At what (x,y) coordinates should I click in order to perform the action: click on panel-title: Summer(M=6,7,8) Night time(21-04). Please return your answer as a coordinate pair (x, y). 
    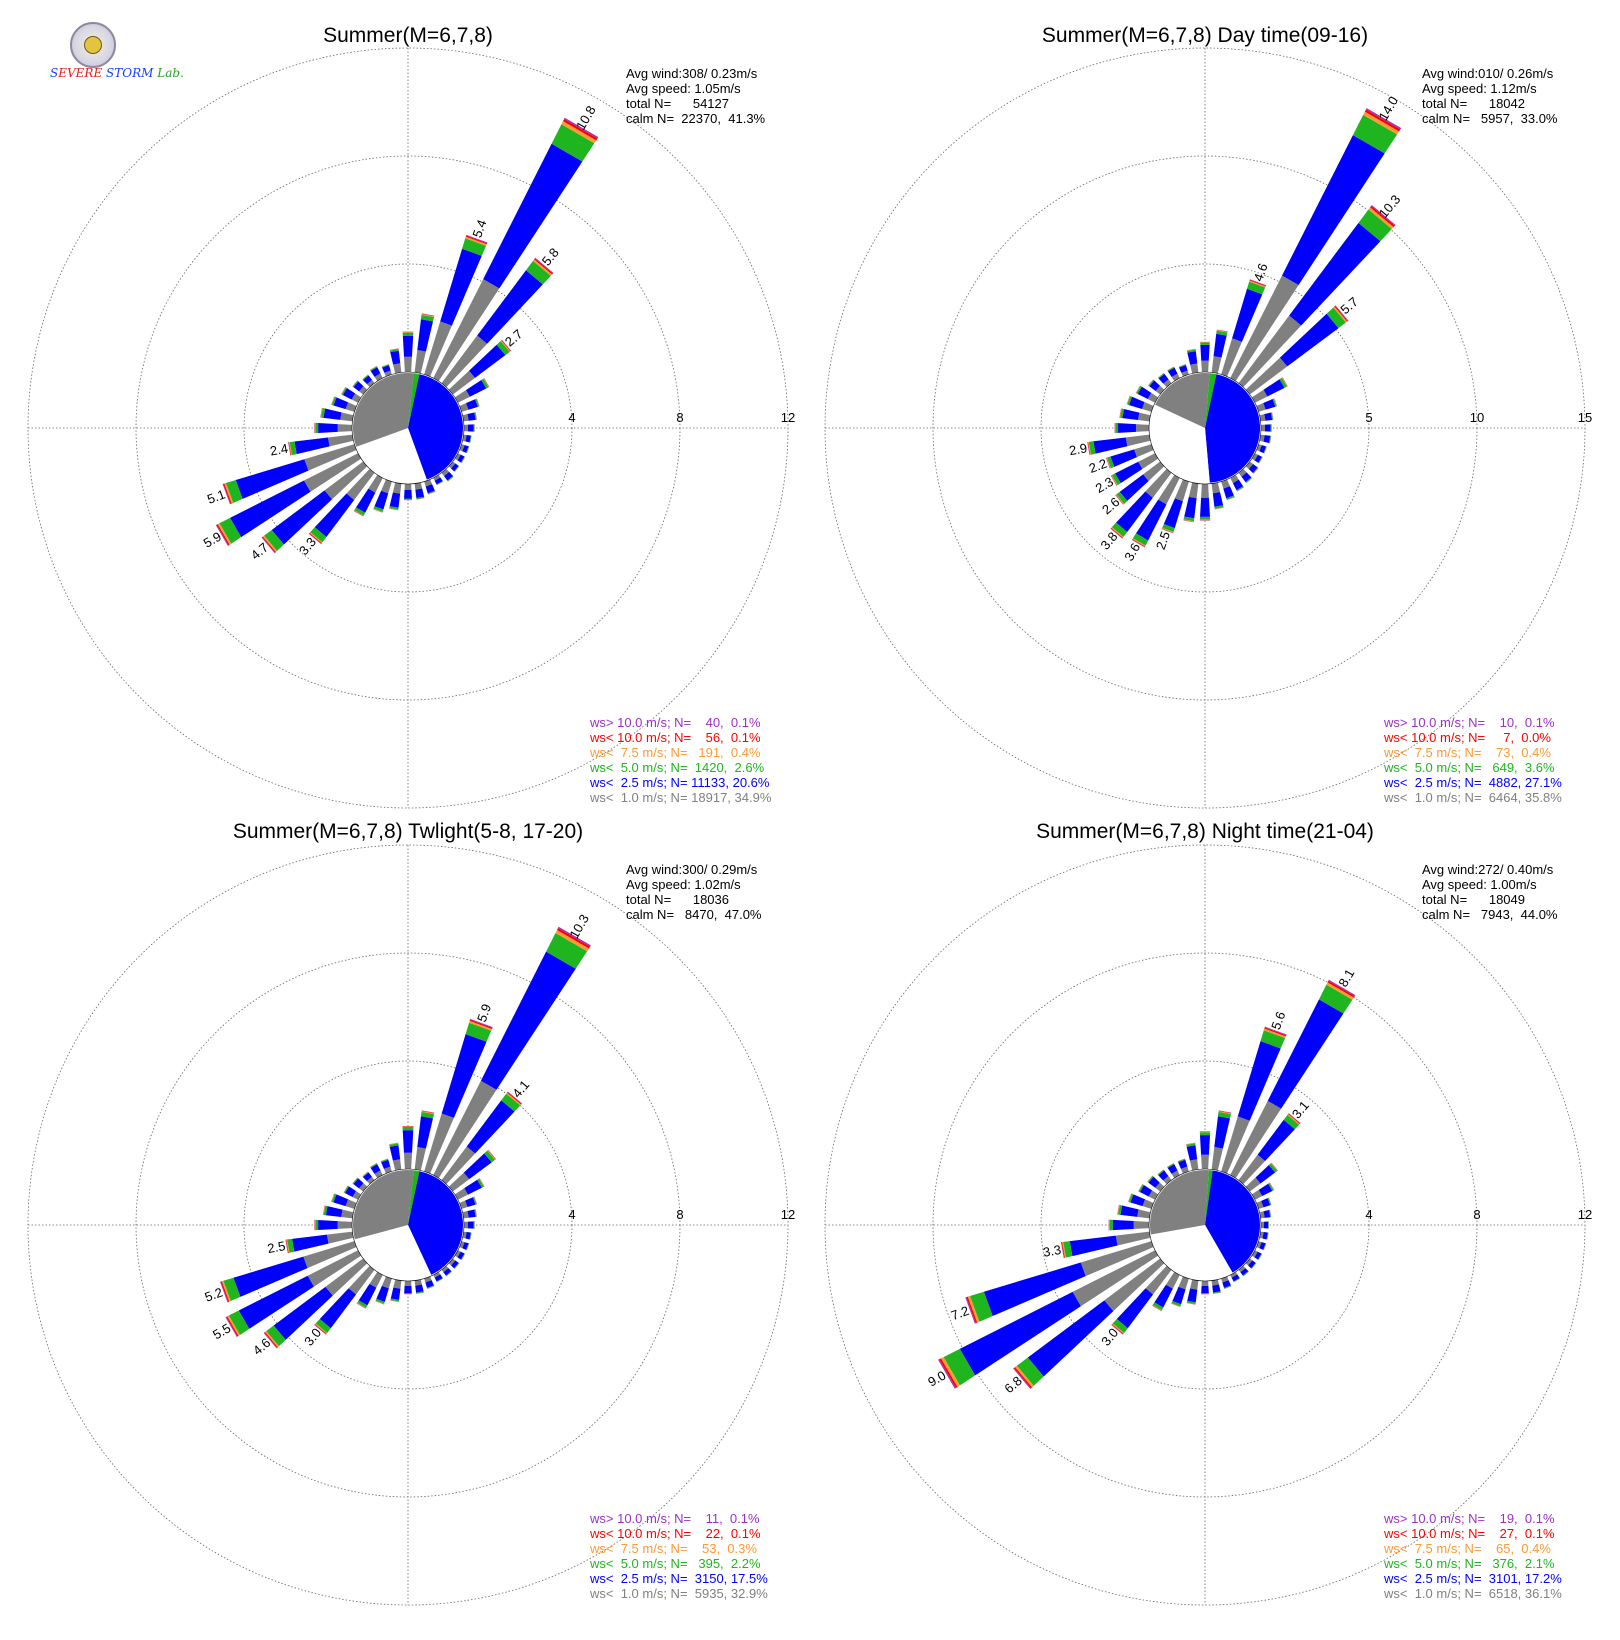
    Looking at the image, I should click on (1205, 831).